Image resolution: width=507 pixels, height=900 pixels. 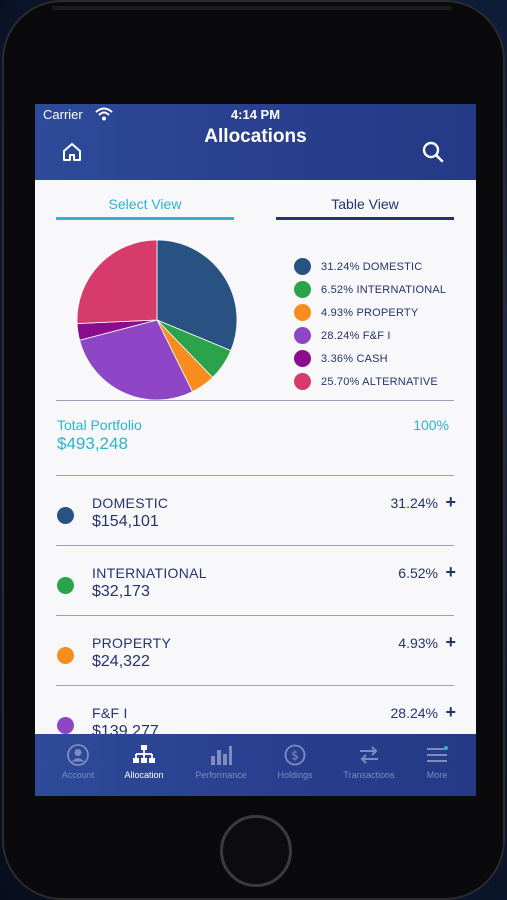 I want to click on allocation-value: $32,173, so click(x=121, y=591).